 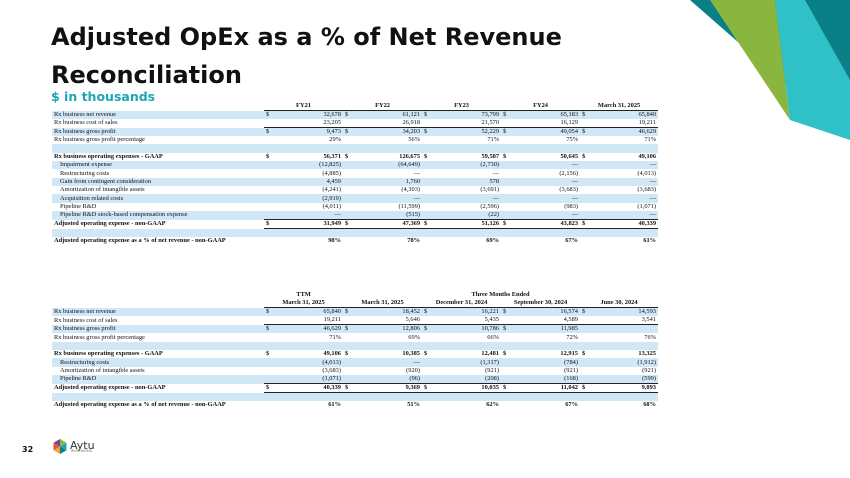 I want to click on column-header: June 30, 2024, so click(x=619, y=304).